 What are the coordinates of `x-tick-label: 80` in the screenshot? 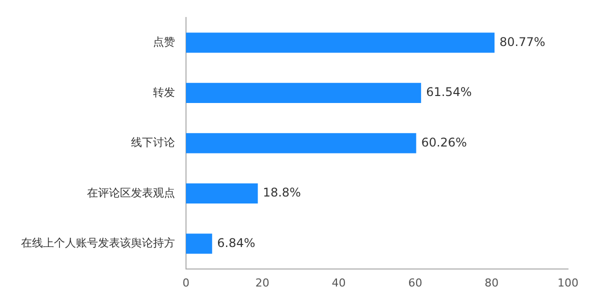 It's located at (491, 283).